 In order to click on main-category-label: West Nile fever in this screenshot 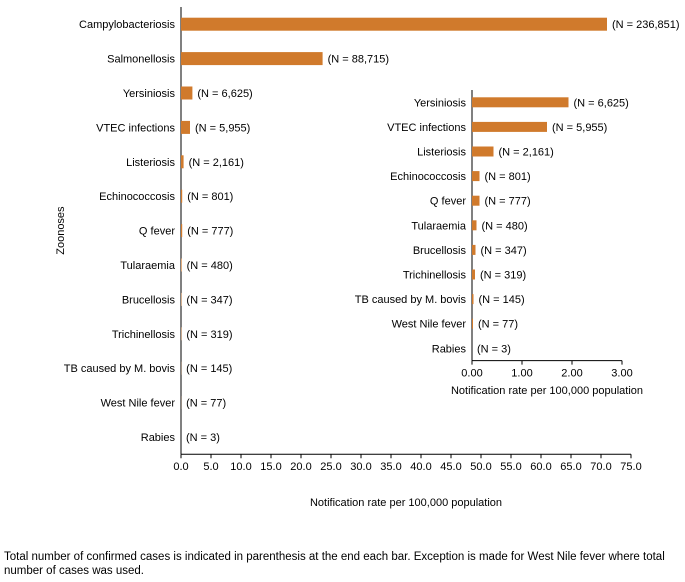, I will do `click(138, 404)`.